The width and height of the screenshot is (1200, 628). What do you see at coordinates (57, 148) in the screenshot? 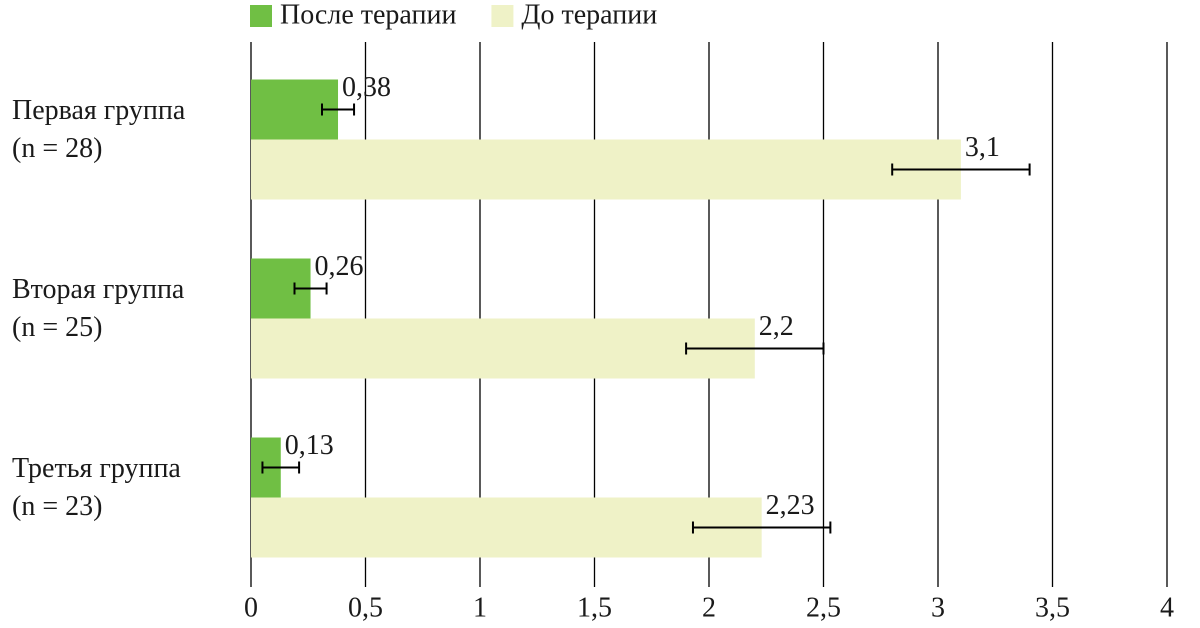
I see `y-tick-label: (n = 28)` at bounding box center [57, 148].